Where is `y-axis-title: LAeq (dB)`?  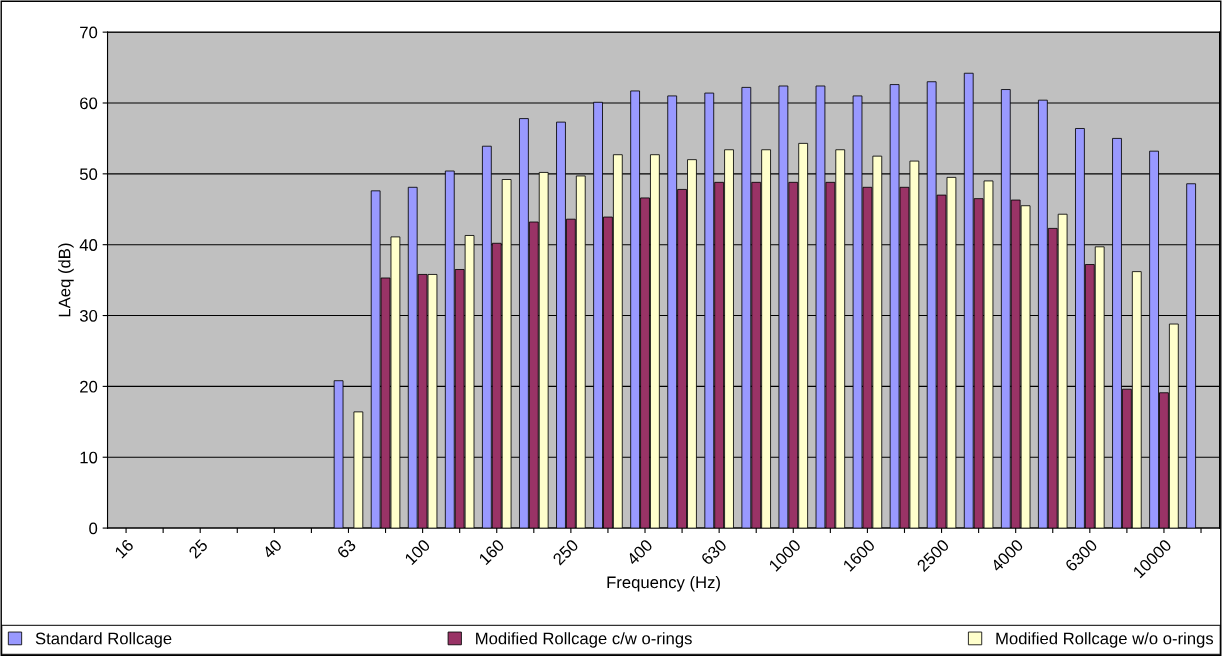 y-axis-title: LAeq (dB) is located at coordinates (66, 280).